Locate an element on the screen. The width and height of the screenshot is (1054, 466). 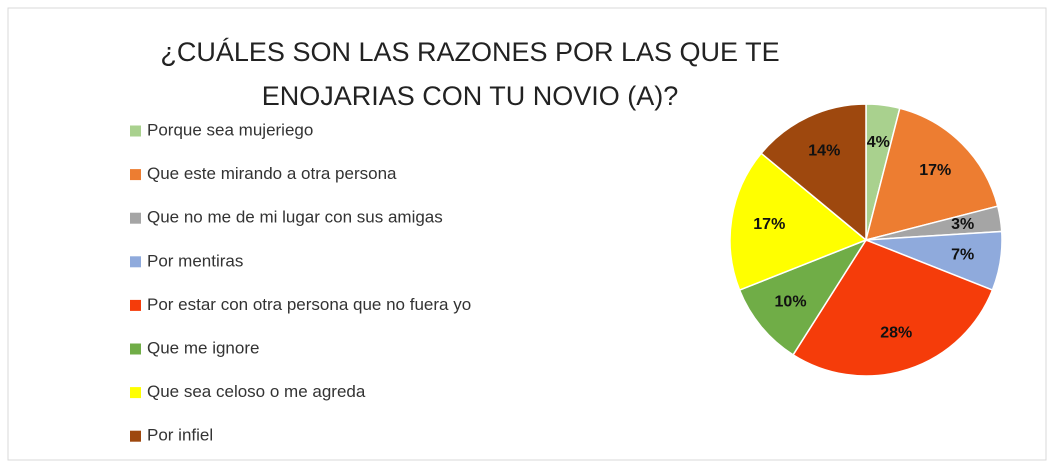
legend-label: Que no me de mi lugar con sus amigas is located at coordinates (295, 217).